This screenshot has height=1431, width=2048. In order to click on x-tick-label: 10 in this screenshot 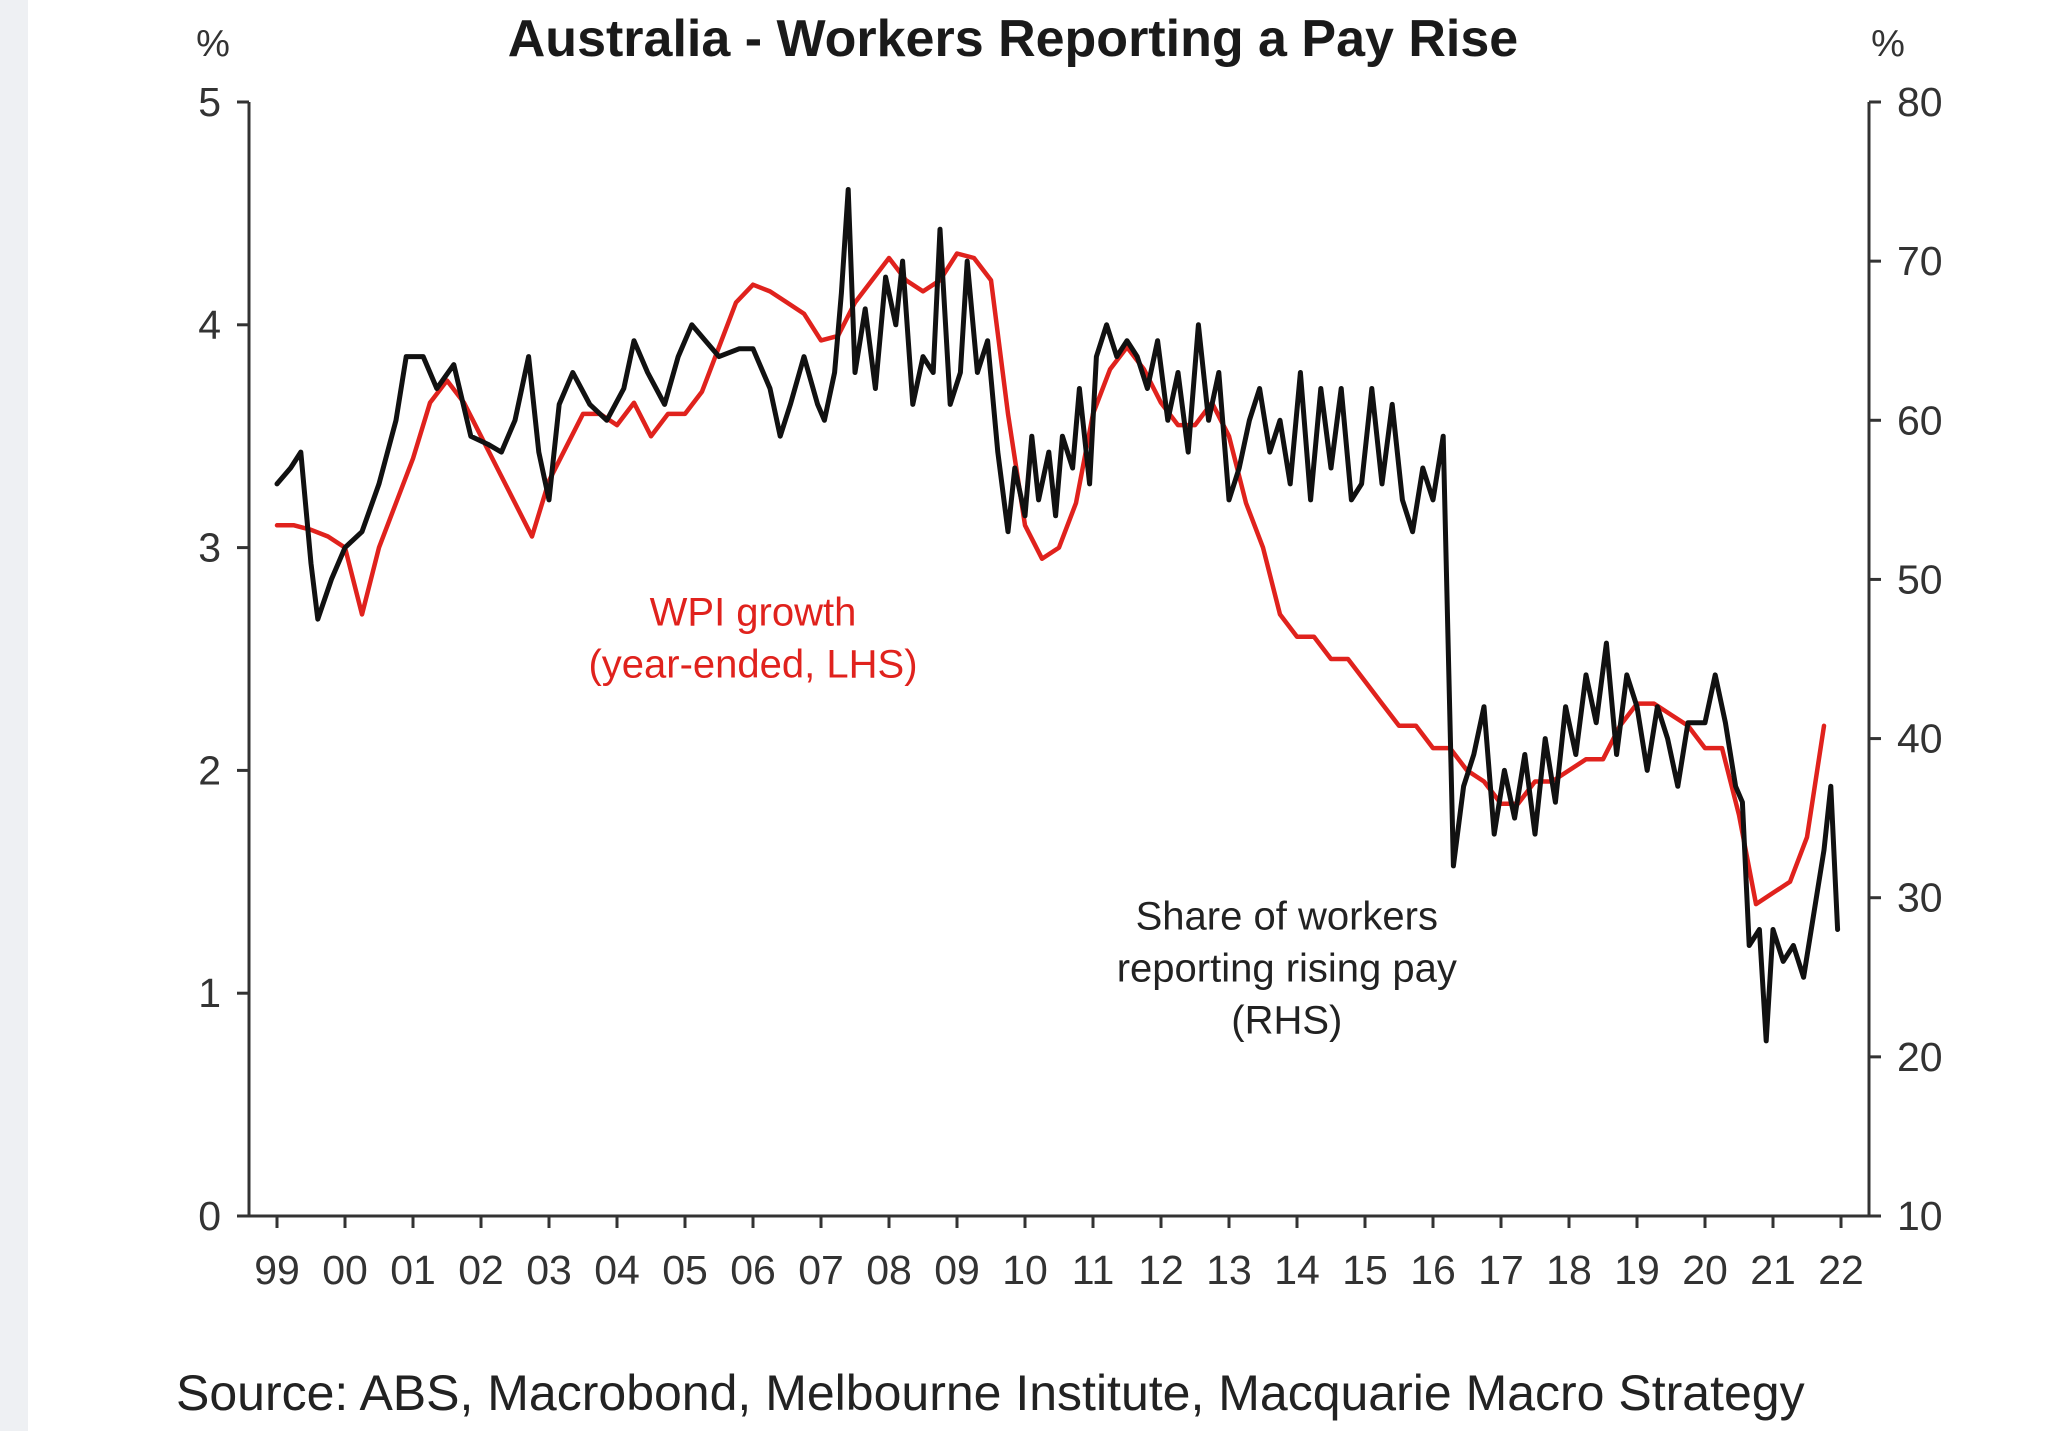, I will do `click(1025, 1270)`.